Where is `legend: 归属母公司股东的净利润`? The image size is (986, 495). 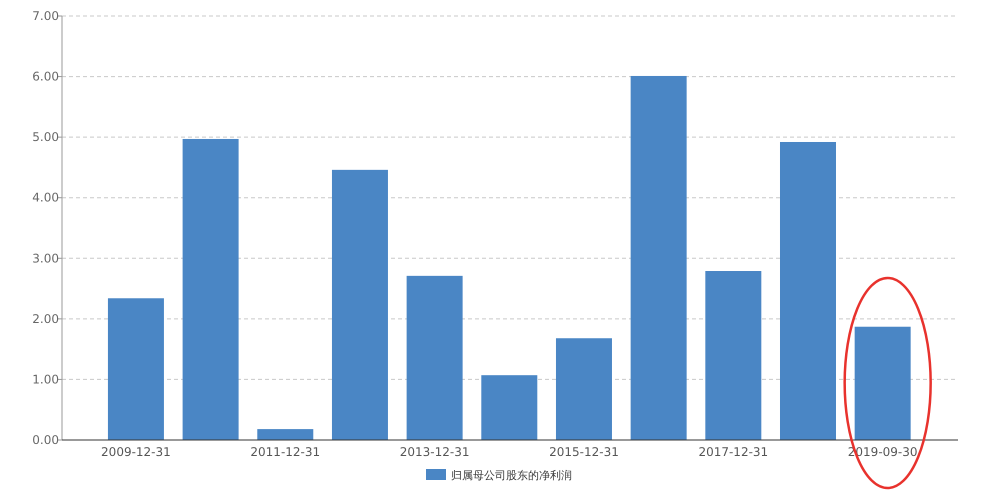
legend: 归属母公司股东的净利润 is located at coordinates (499, 475).